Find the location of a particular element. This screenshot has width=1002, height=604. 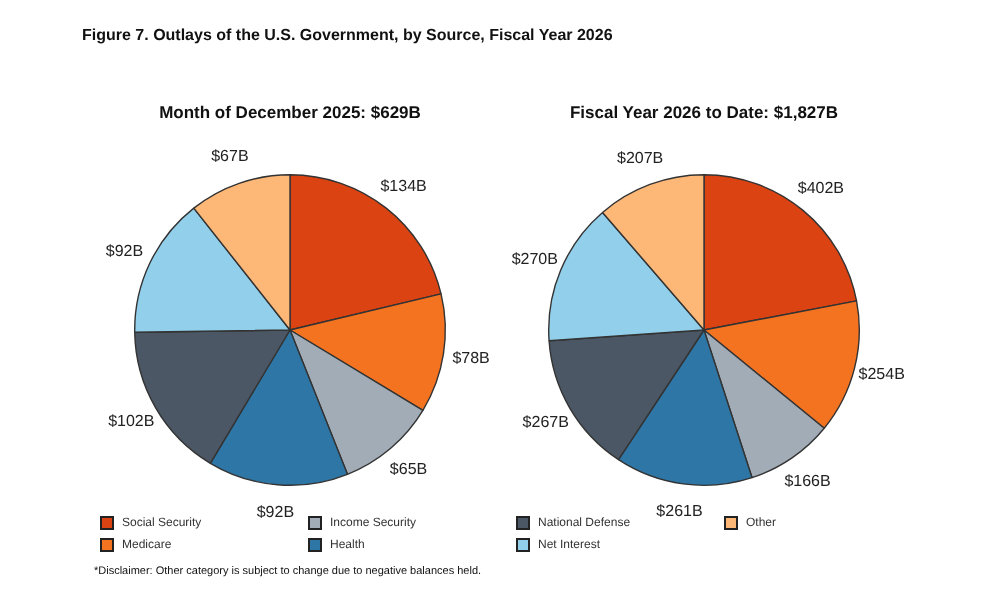

data-label: $102B is located at coordinates (131, 421).